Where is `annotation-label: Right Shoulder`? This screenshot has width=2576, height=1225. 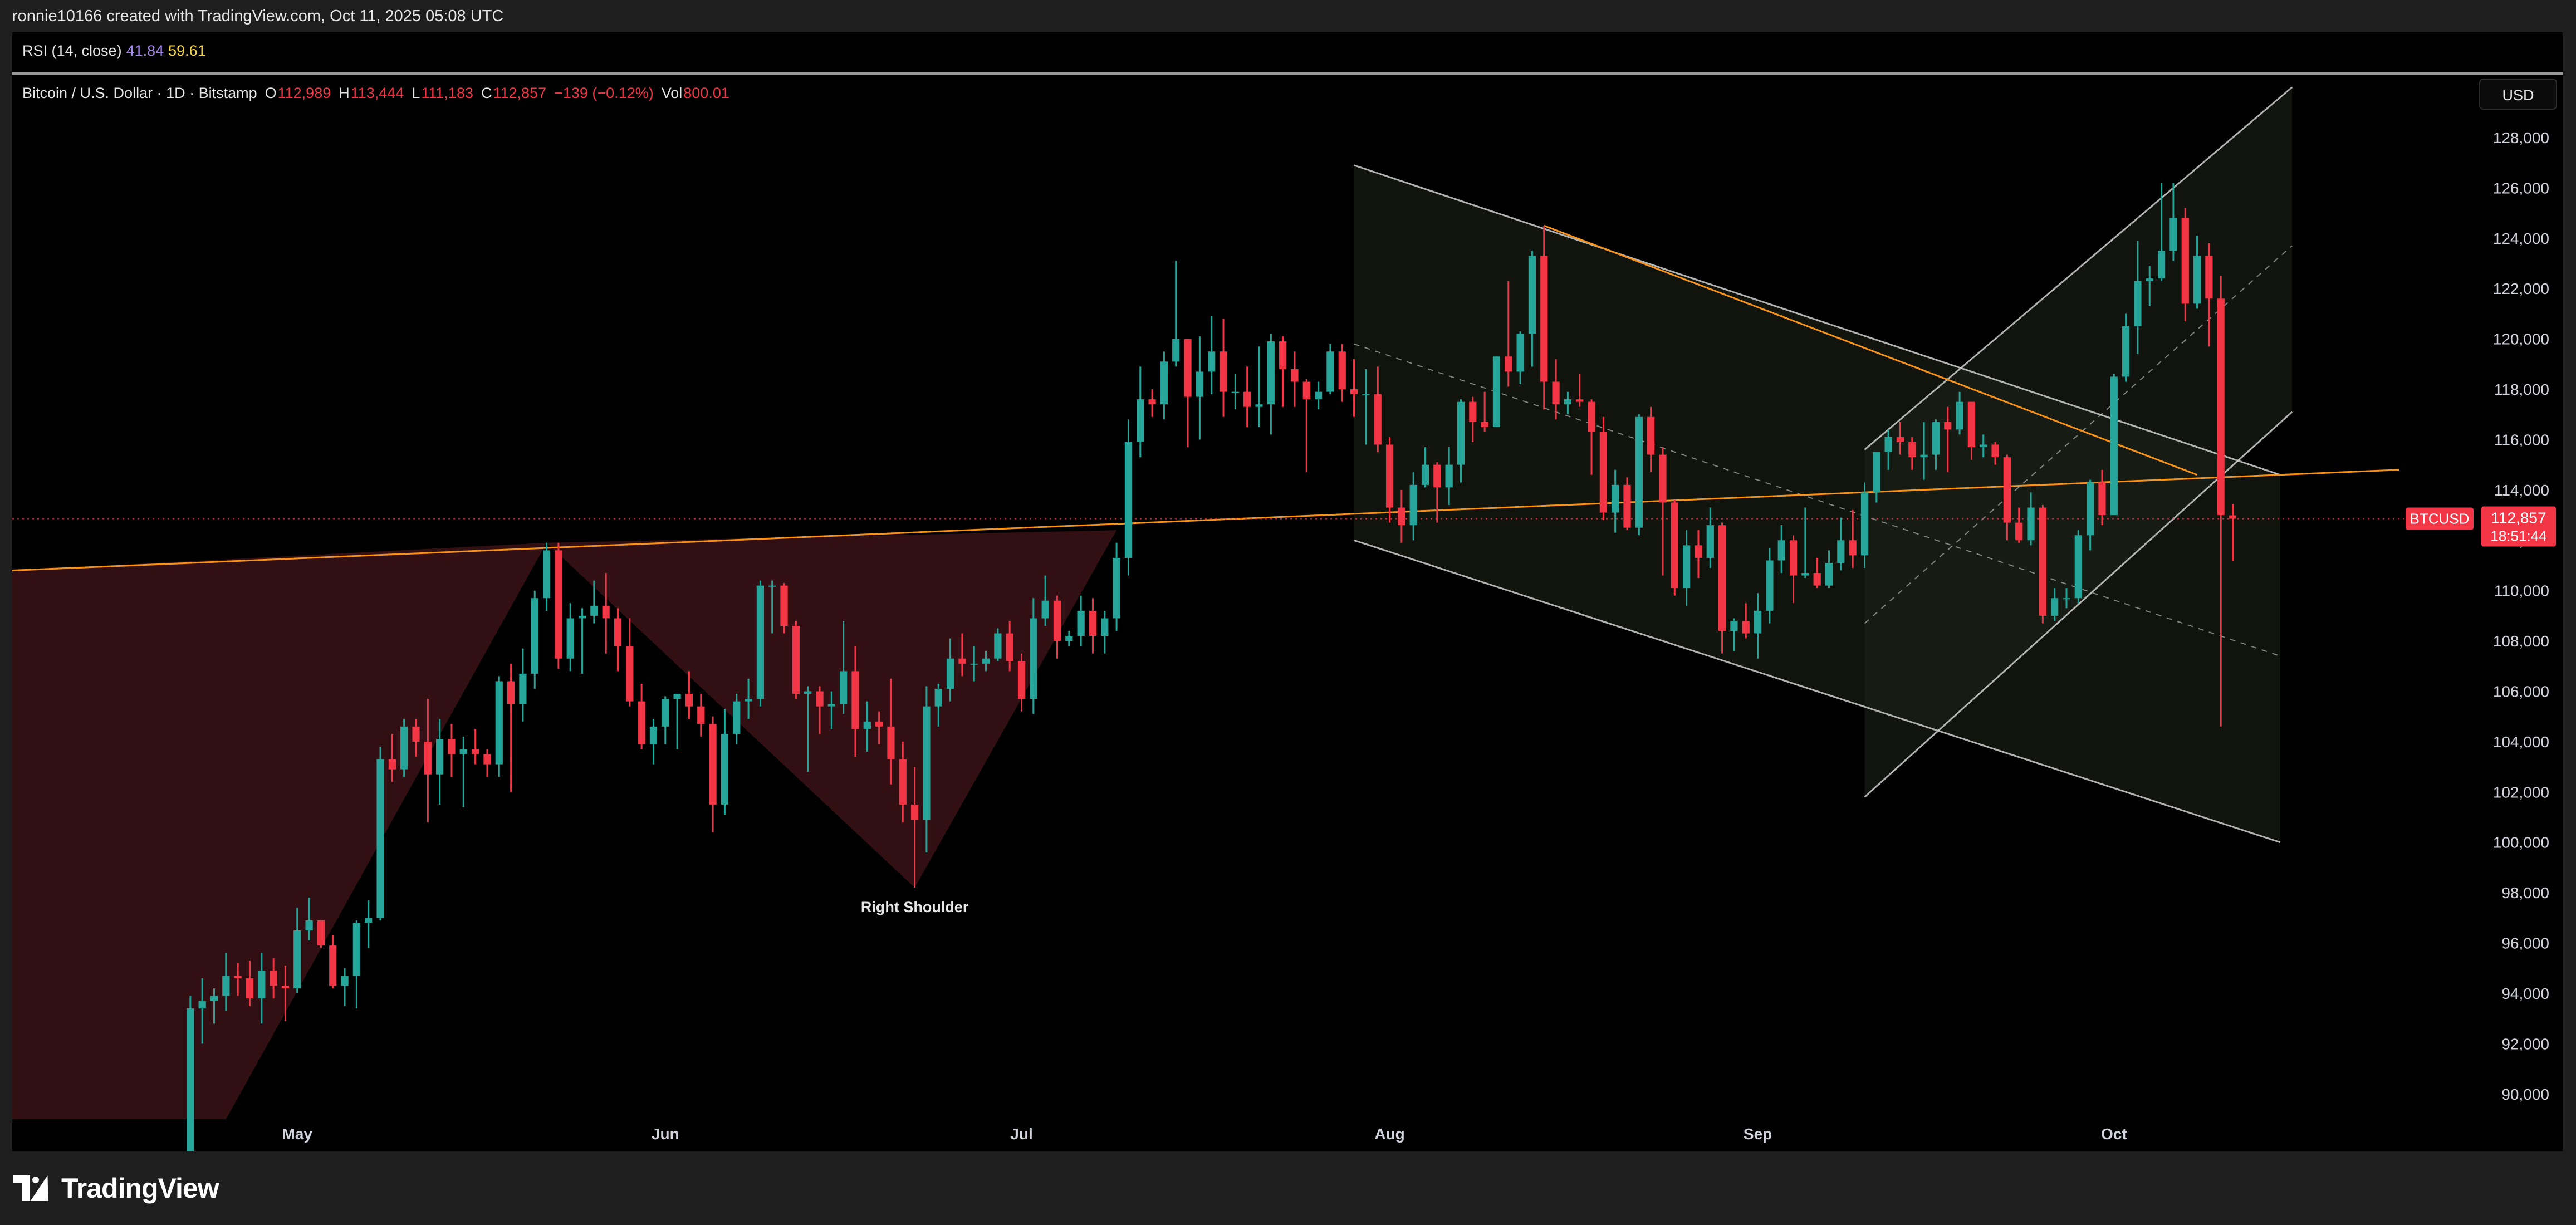
annotation-label: Right Shoulder is located at coordinates (915, 907).